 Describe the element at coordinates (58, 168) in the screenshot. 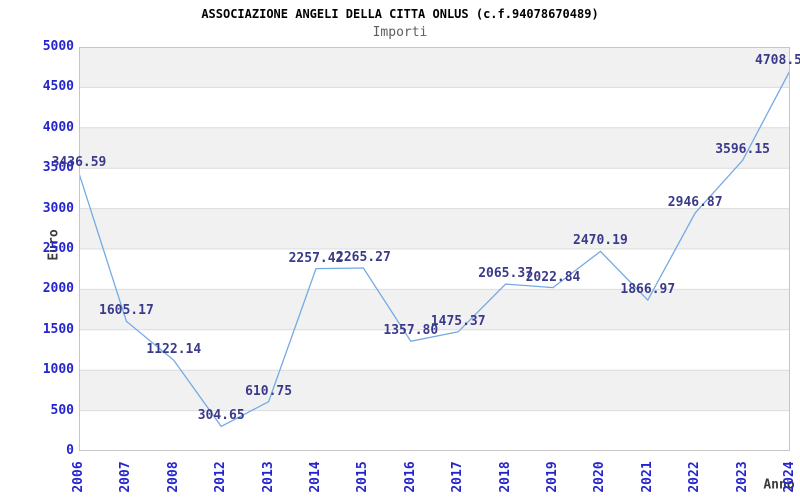

I see `y-tick-label: 3500` at that location.